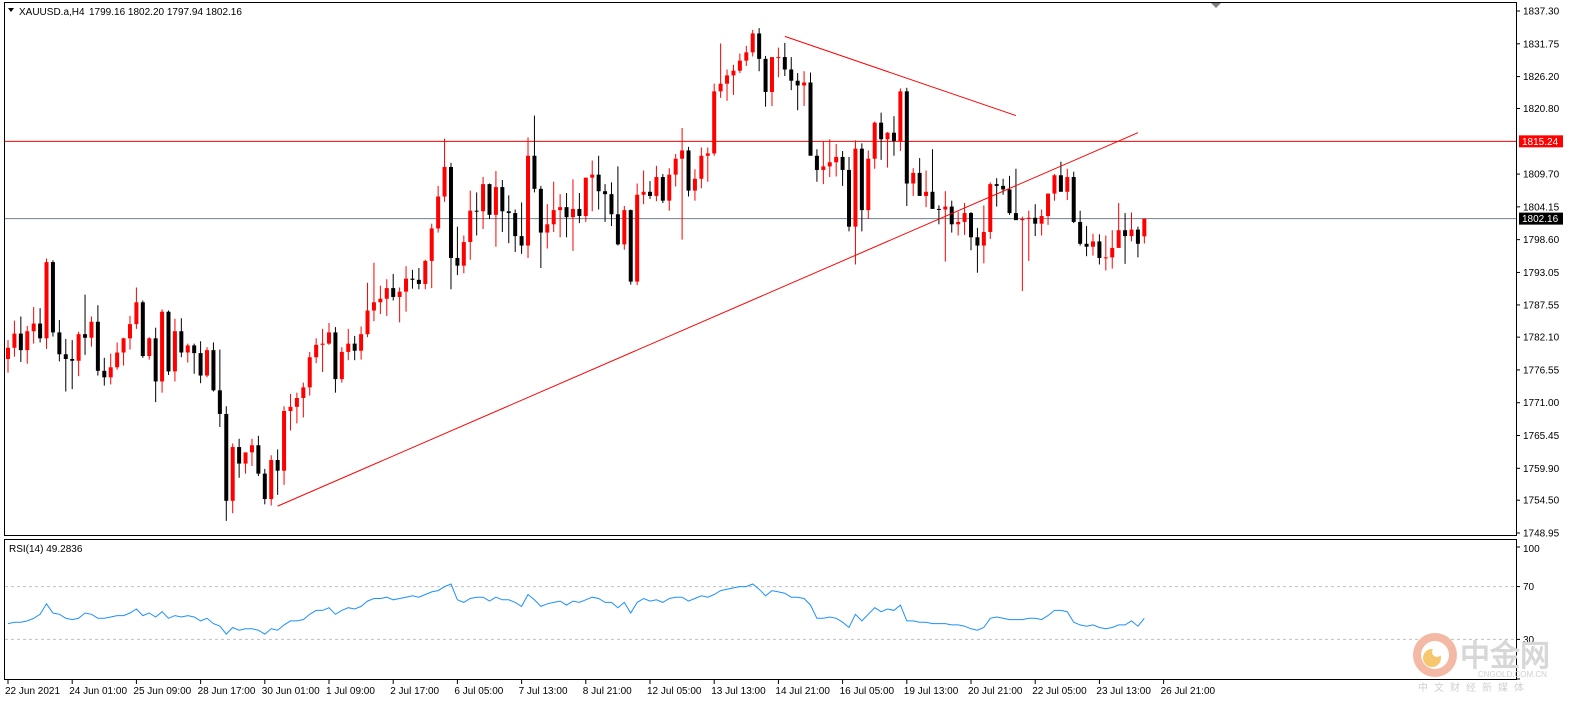  I want to click on time-tick-label: 28 Jun 17:00, so click(227, 691).